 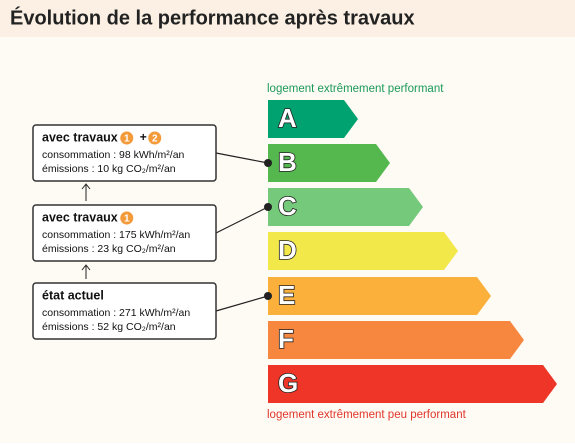 I want to click on emissions: émissions : 23 kg CO₂/m²/an, so click(x=109, y=249).